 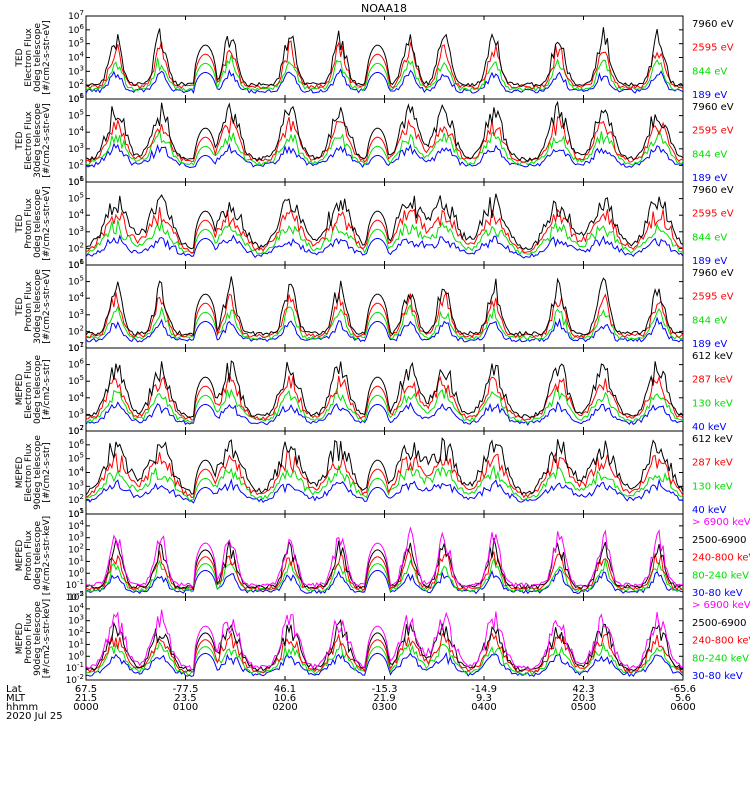 What do you see at coordinates (682, 707) in the screenshot?
I see `x-tick-label: 0600` at bounding box center [682, 707].